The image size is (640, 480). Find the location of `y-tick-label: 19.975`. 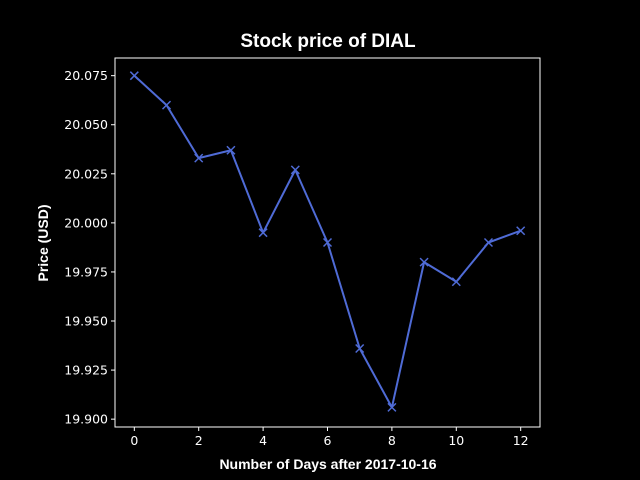

y-tick-label: 19.975 is located at coordinates (86, 271).